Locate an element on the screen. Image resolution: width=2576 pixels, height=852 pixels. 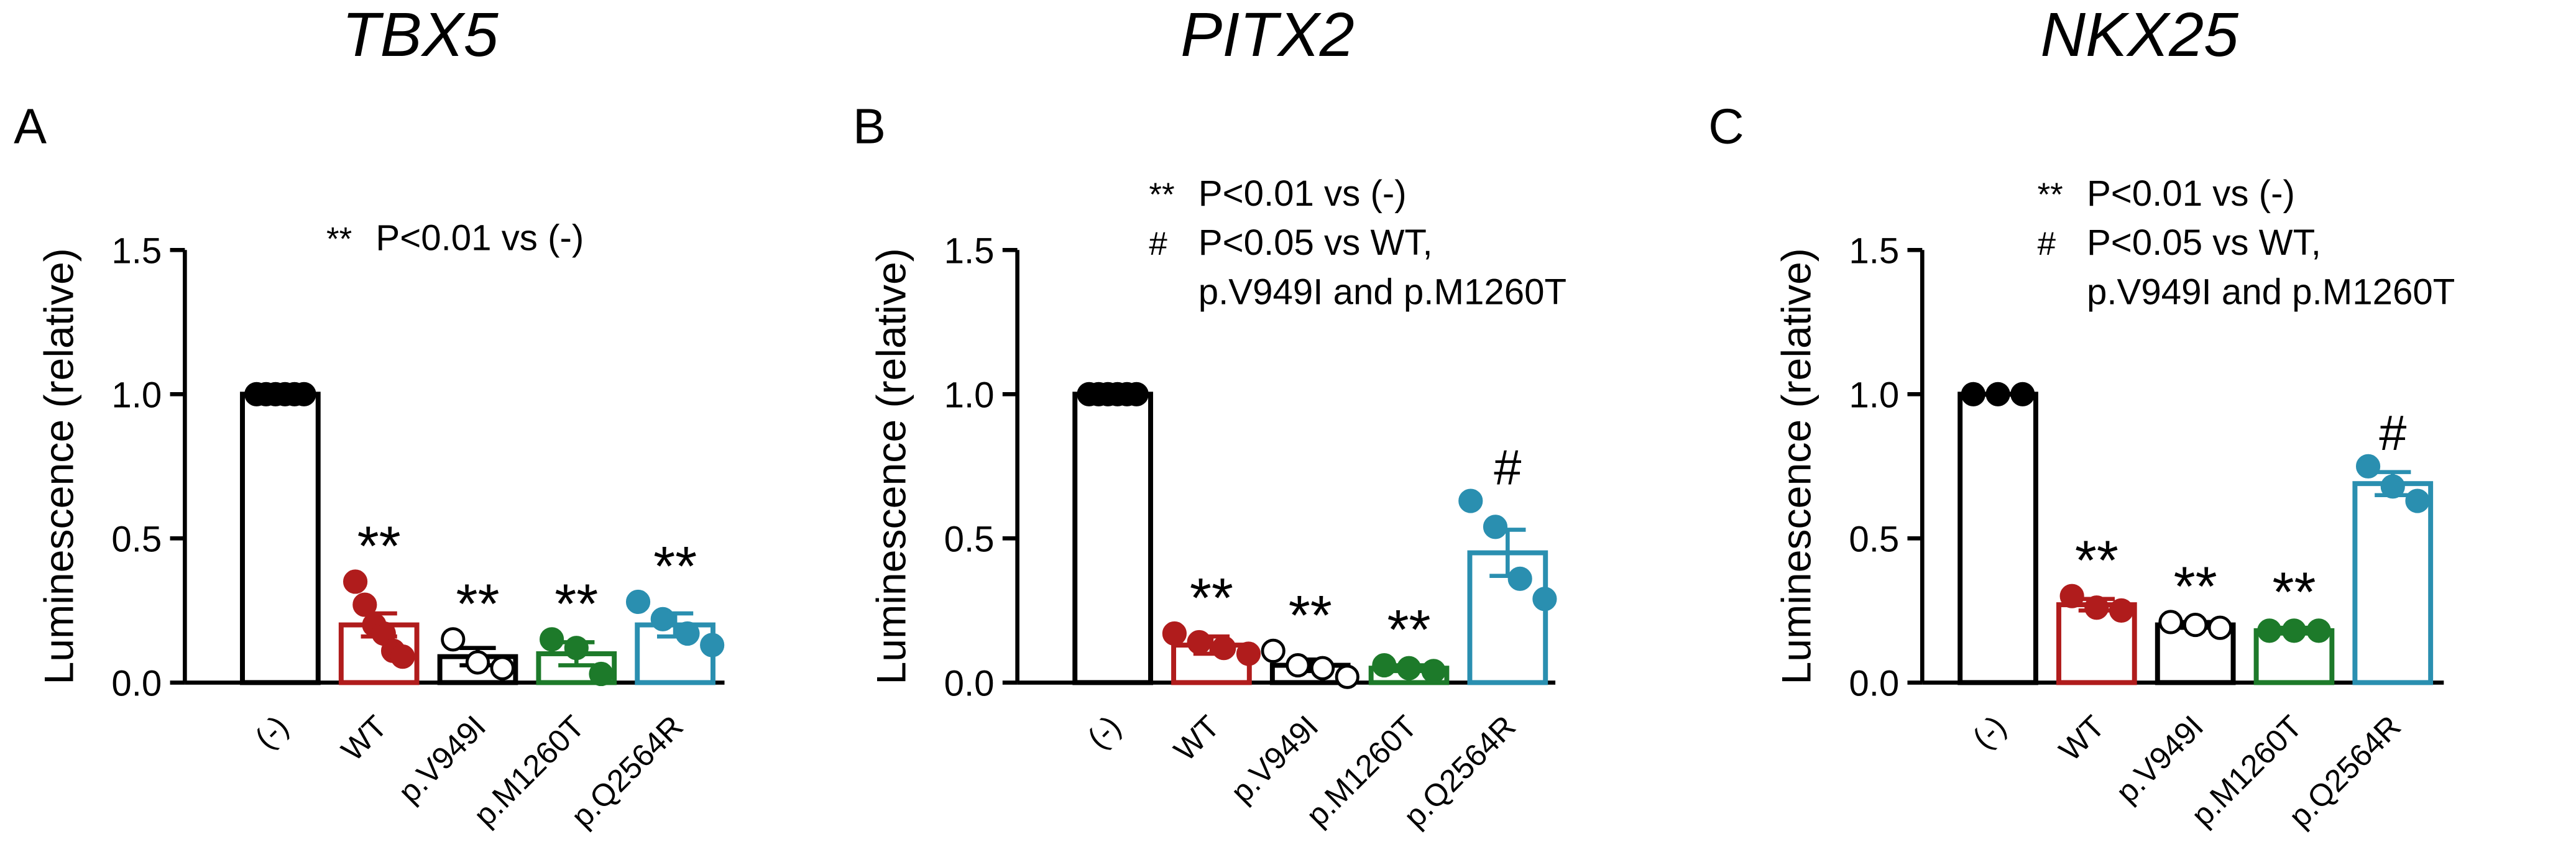
panel-letter: A is located at coordinates (30, 126).